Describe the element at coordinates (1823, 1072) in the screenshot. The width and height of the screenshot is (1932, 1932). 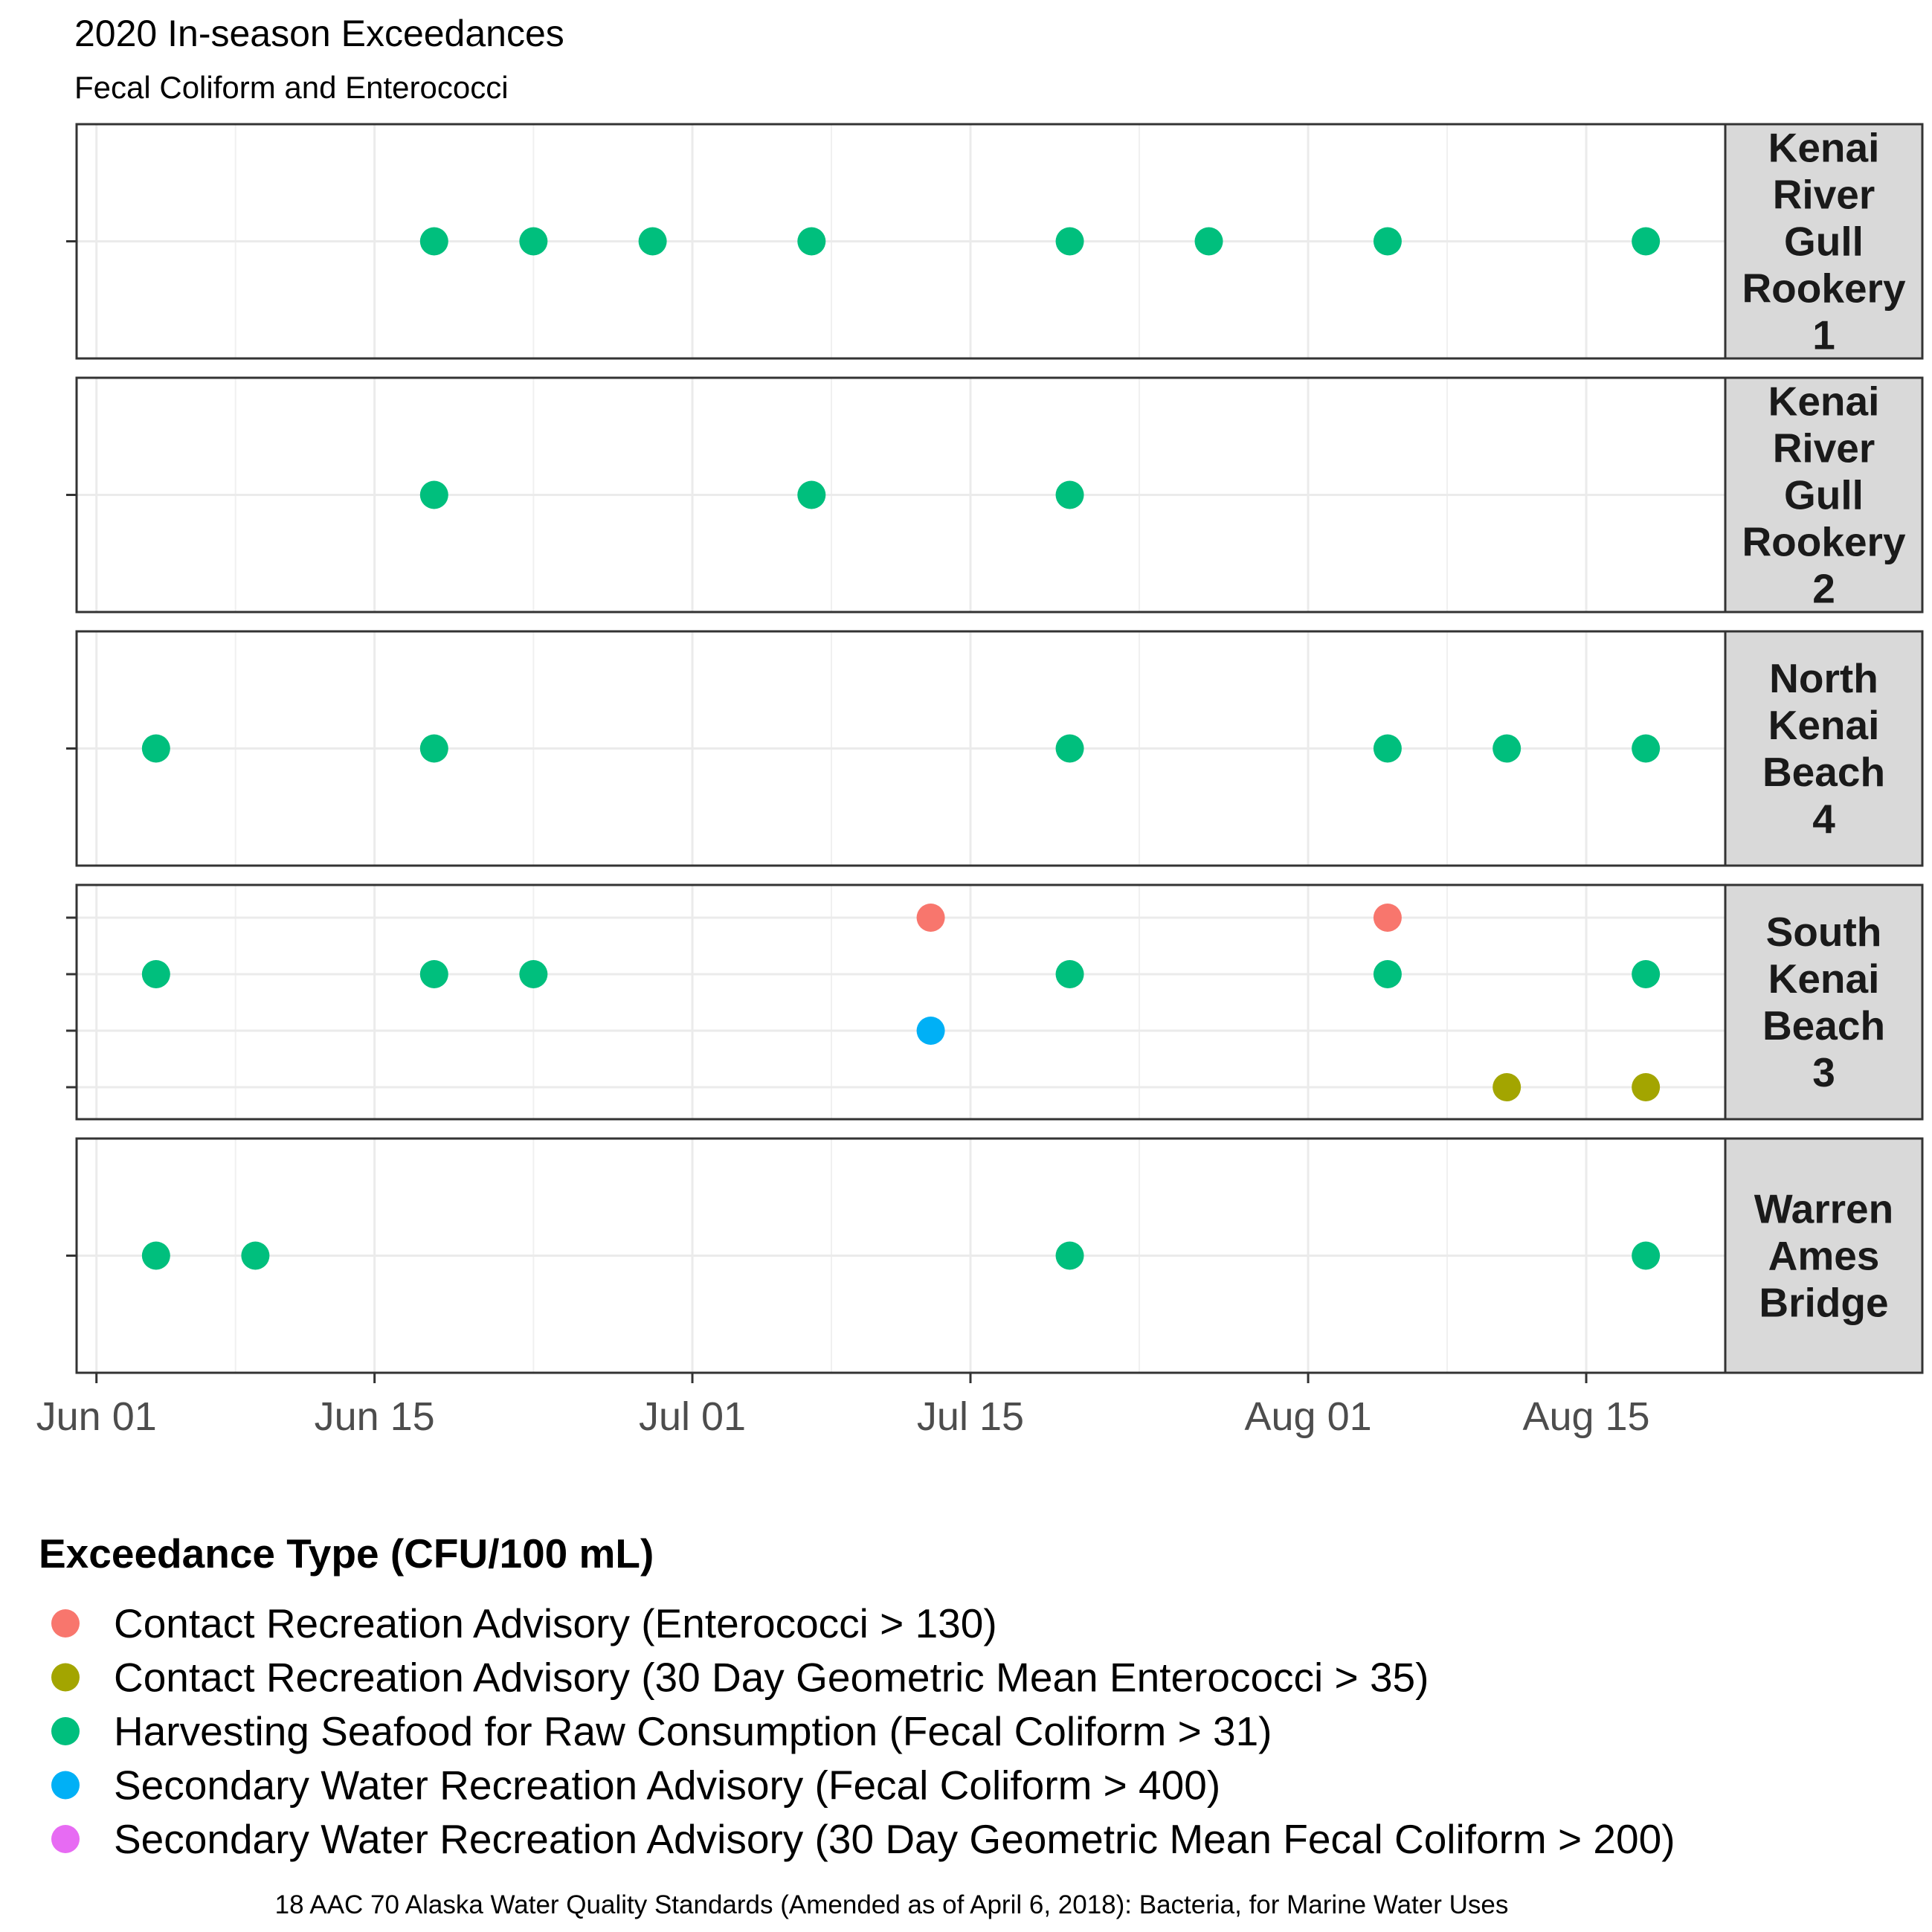
I see `strip-label: 3` at that location.